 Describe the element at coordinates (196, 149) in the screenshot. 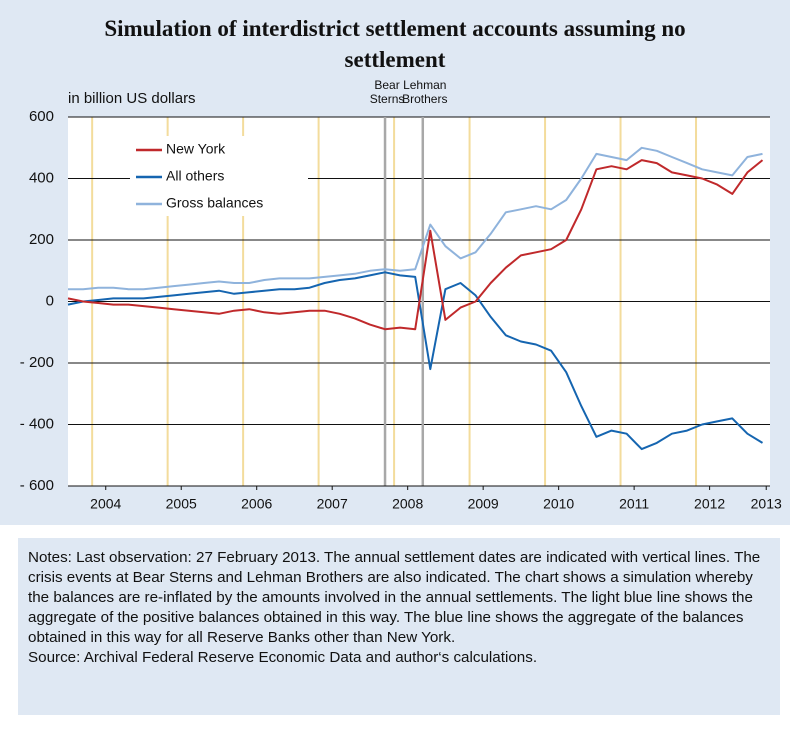

I see `legend-label: New York` at that location.